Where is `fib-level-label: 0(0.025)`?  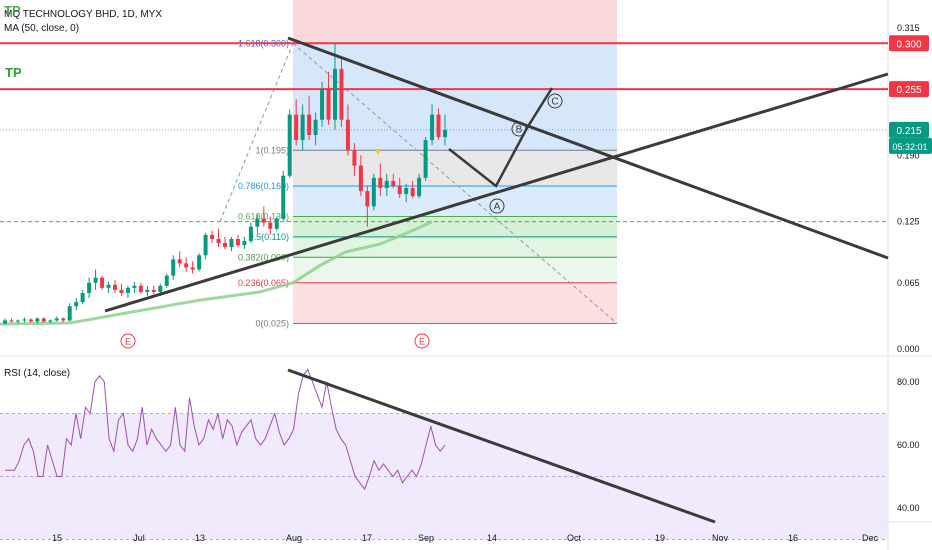
fib-level-label: 0(0.025) is located at coordinates (272, 324).